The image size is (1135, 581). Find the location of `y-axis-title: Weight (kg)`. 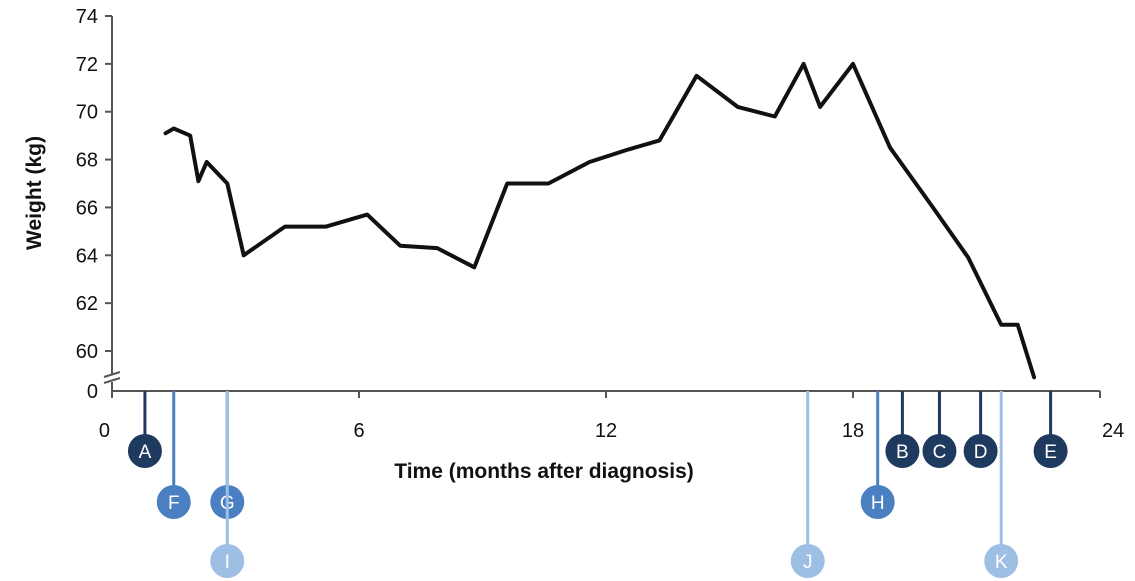

y-axis-title: Weight (kg) is located at coordinates (34, 193).